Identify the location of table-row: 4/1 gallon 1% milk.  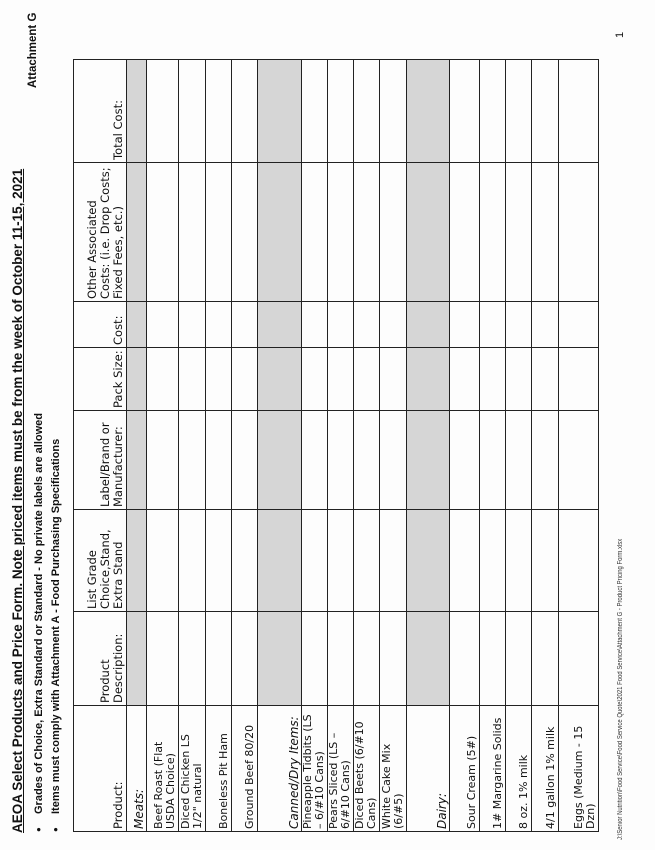
(545, 445).